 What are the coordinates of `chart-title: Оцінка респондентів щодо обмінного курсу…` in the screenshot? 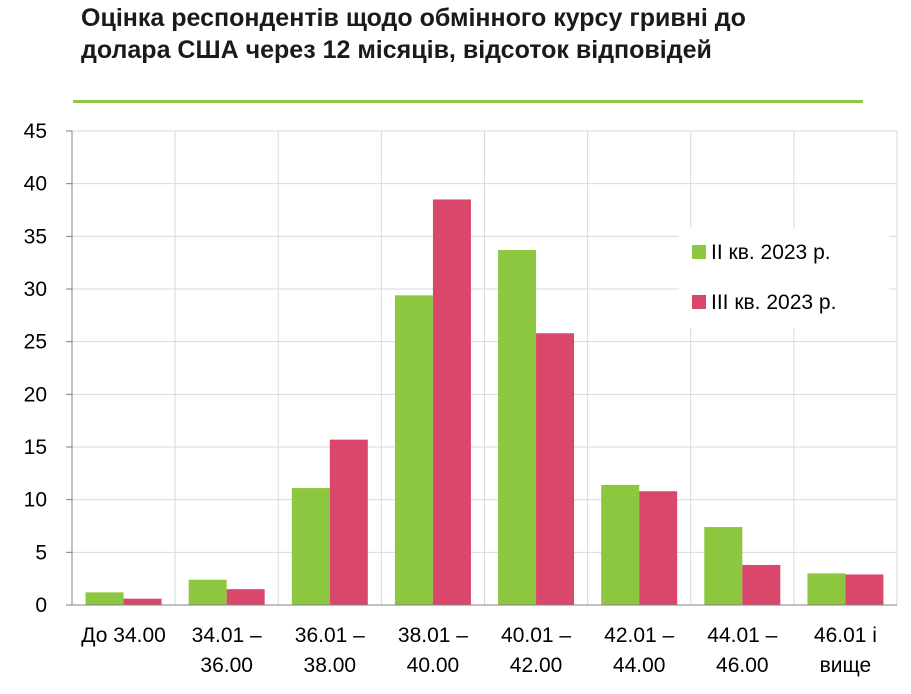 It's located at (413, 34).